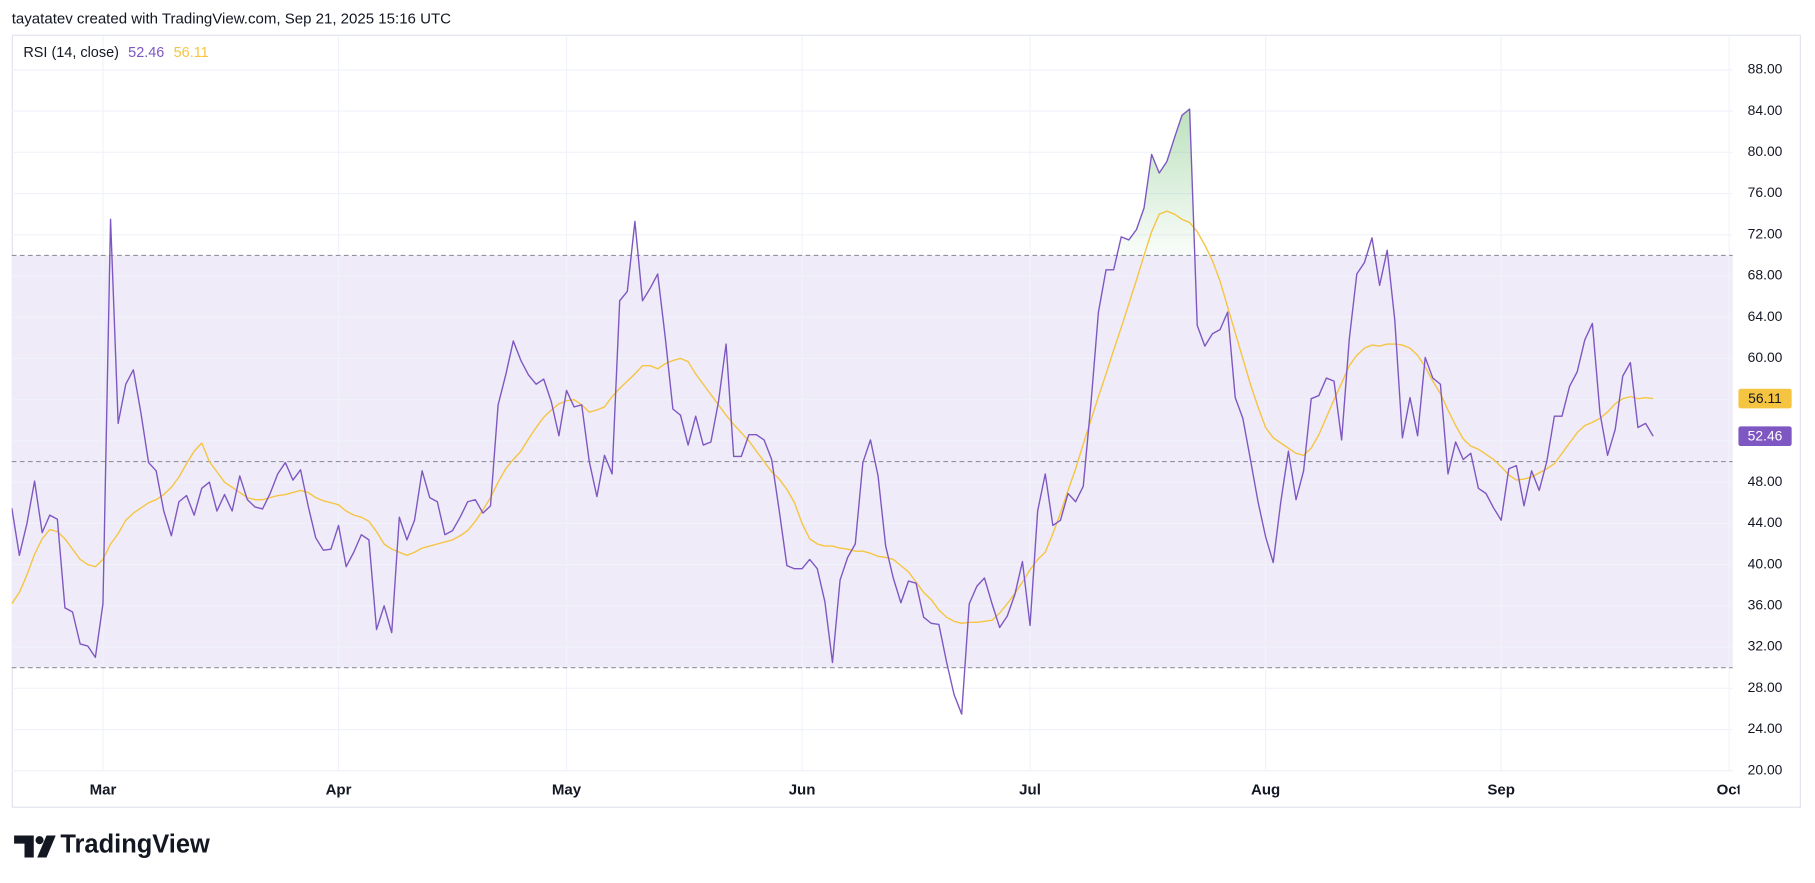 This screenshot has height=883, width=1815. I want to click on x-tick-label: Mar, so click(103, 789).